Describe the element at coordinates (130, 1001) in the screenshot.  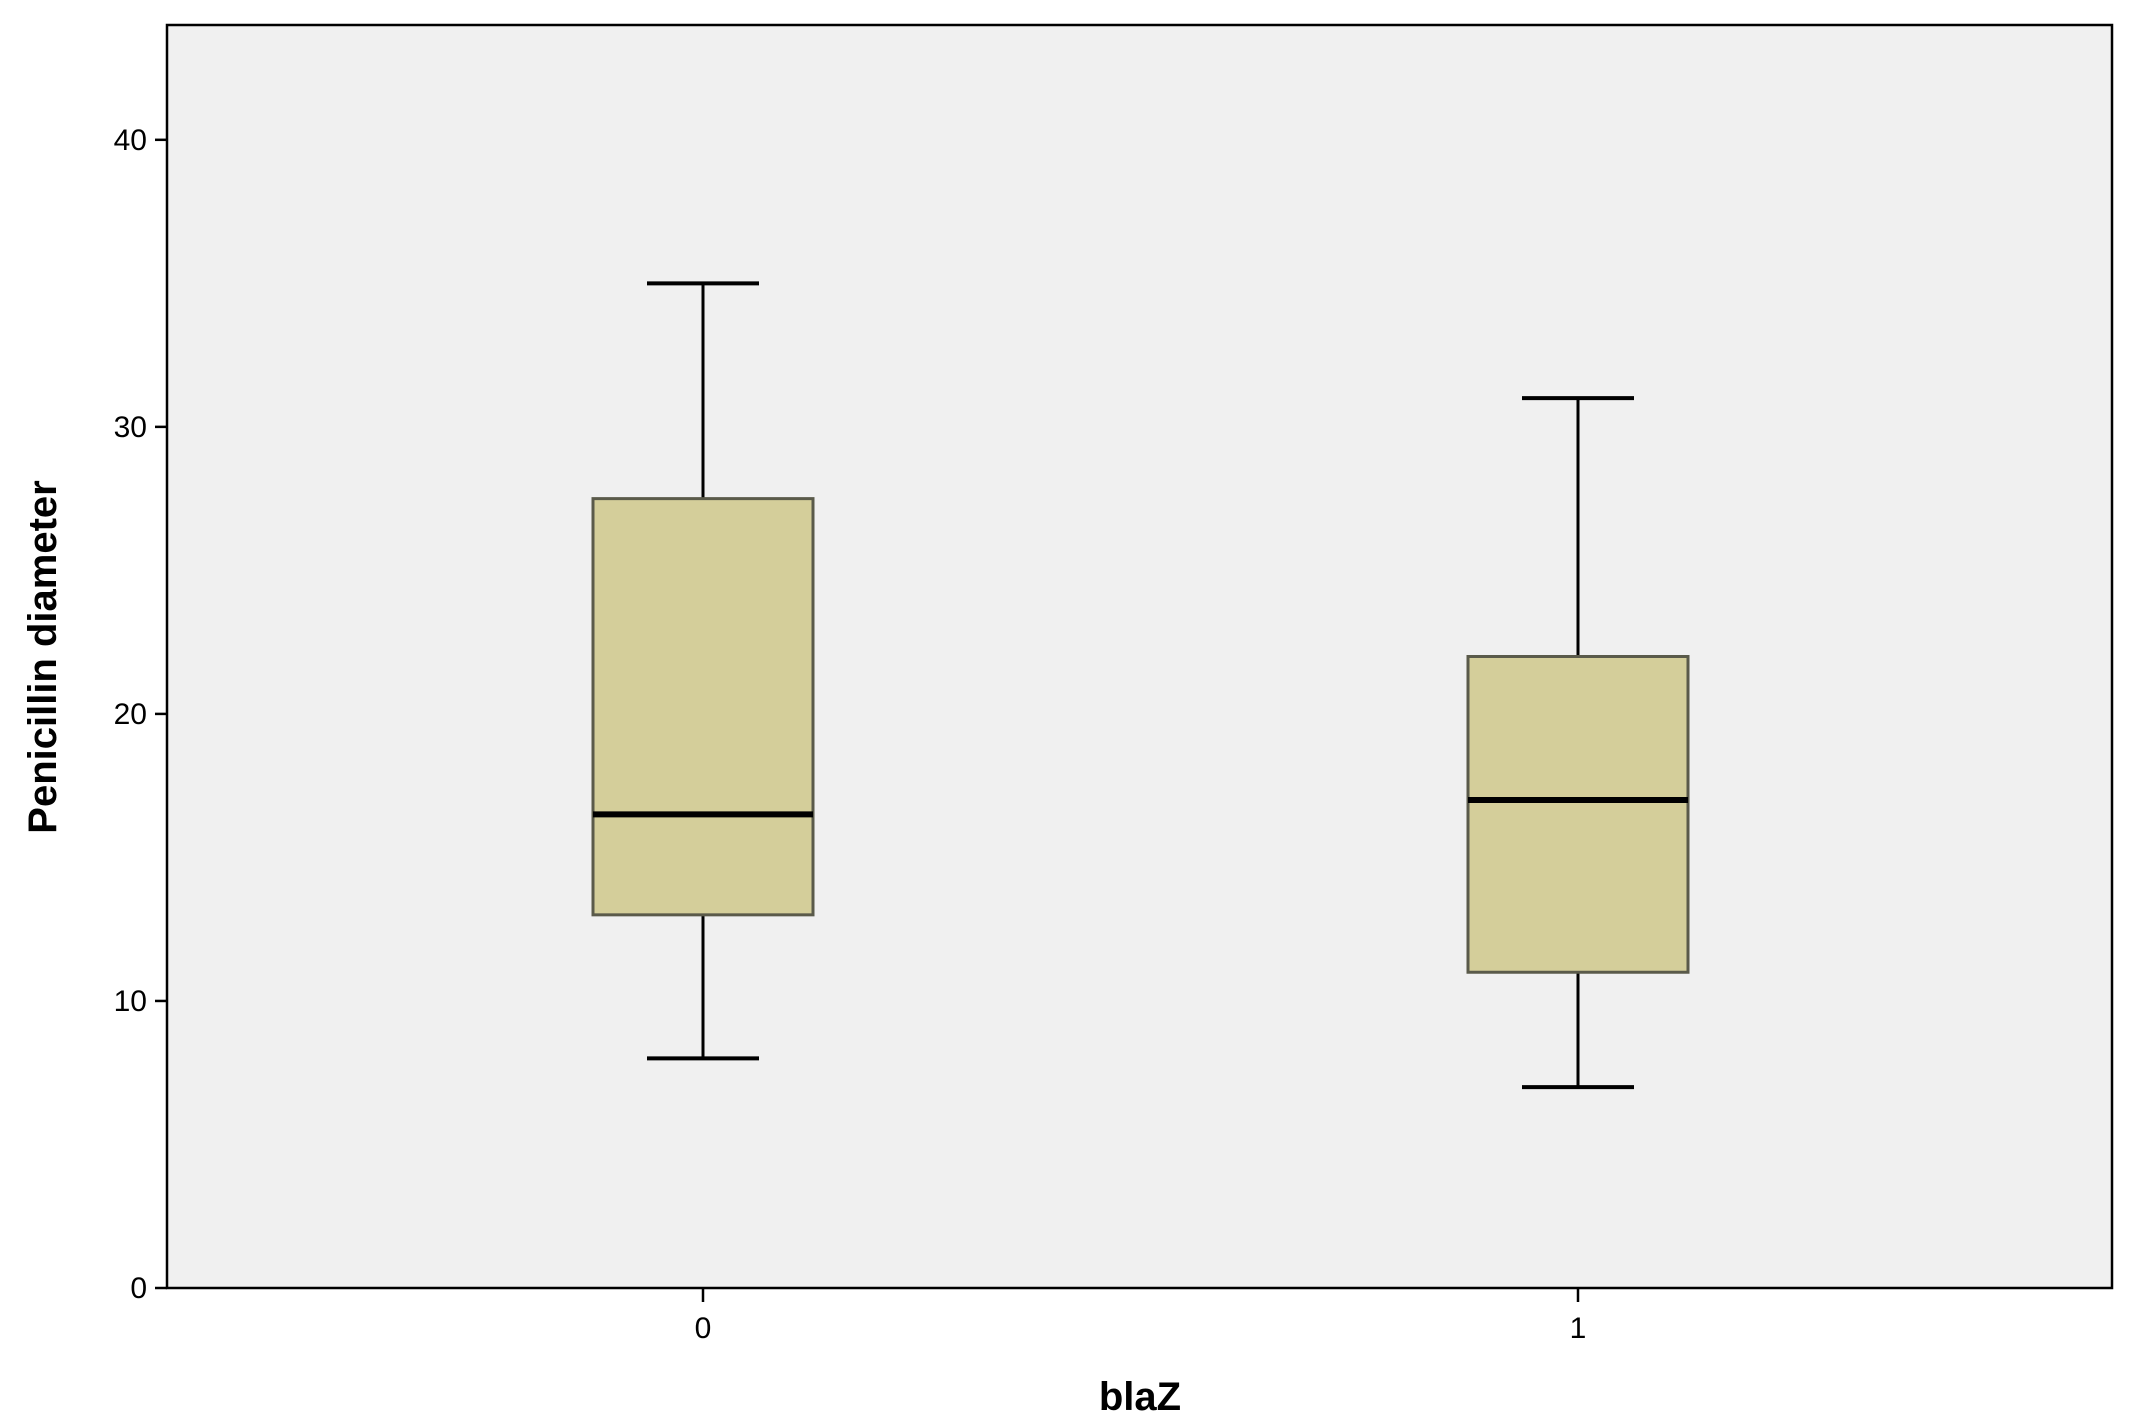
I see `y-tick-label: 10` at that location.